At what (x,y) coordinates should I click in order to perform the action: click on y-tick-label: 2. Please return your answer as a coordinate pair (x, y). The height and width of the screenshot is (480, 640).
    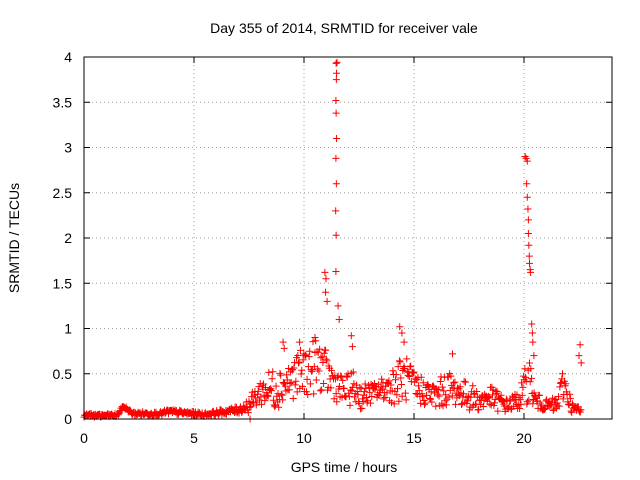
    Looking at the image, I should click on (68, 238).